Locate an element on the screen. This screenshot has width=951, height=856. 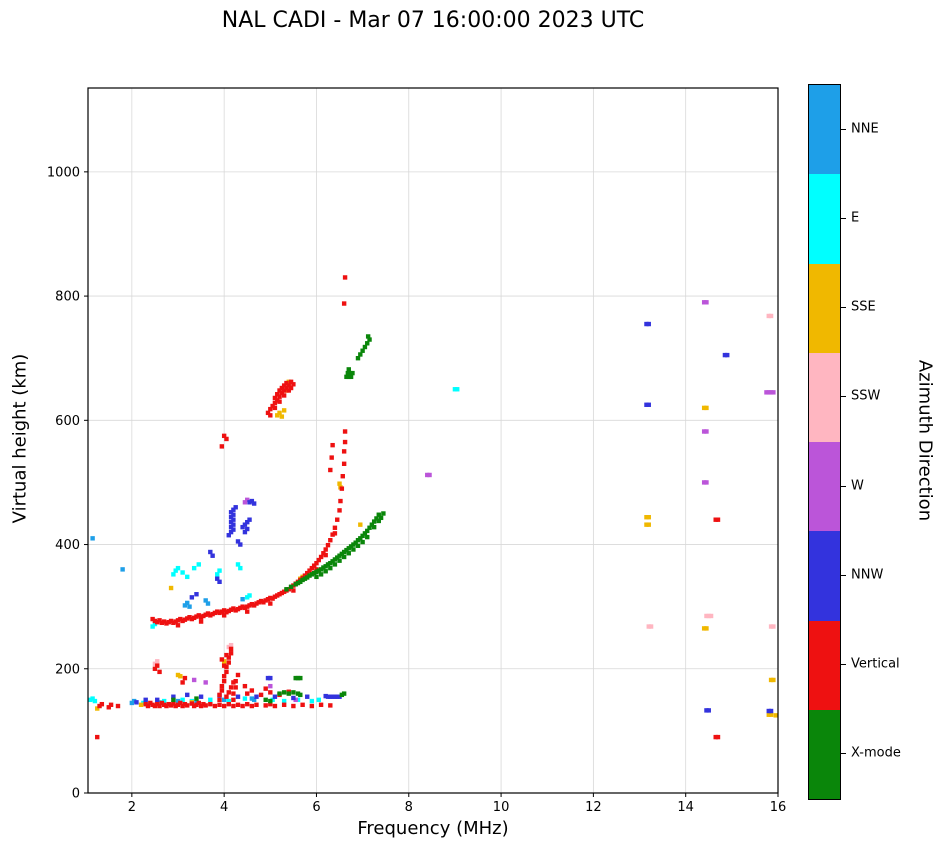
x-tick-label: 4 is located at coordinates (224, 807).